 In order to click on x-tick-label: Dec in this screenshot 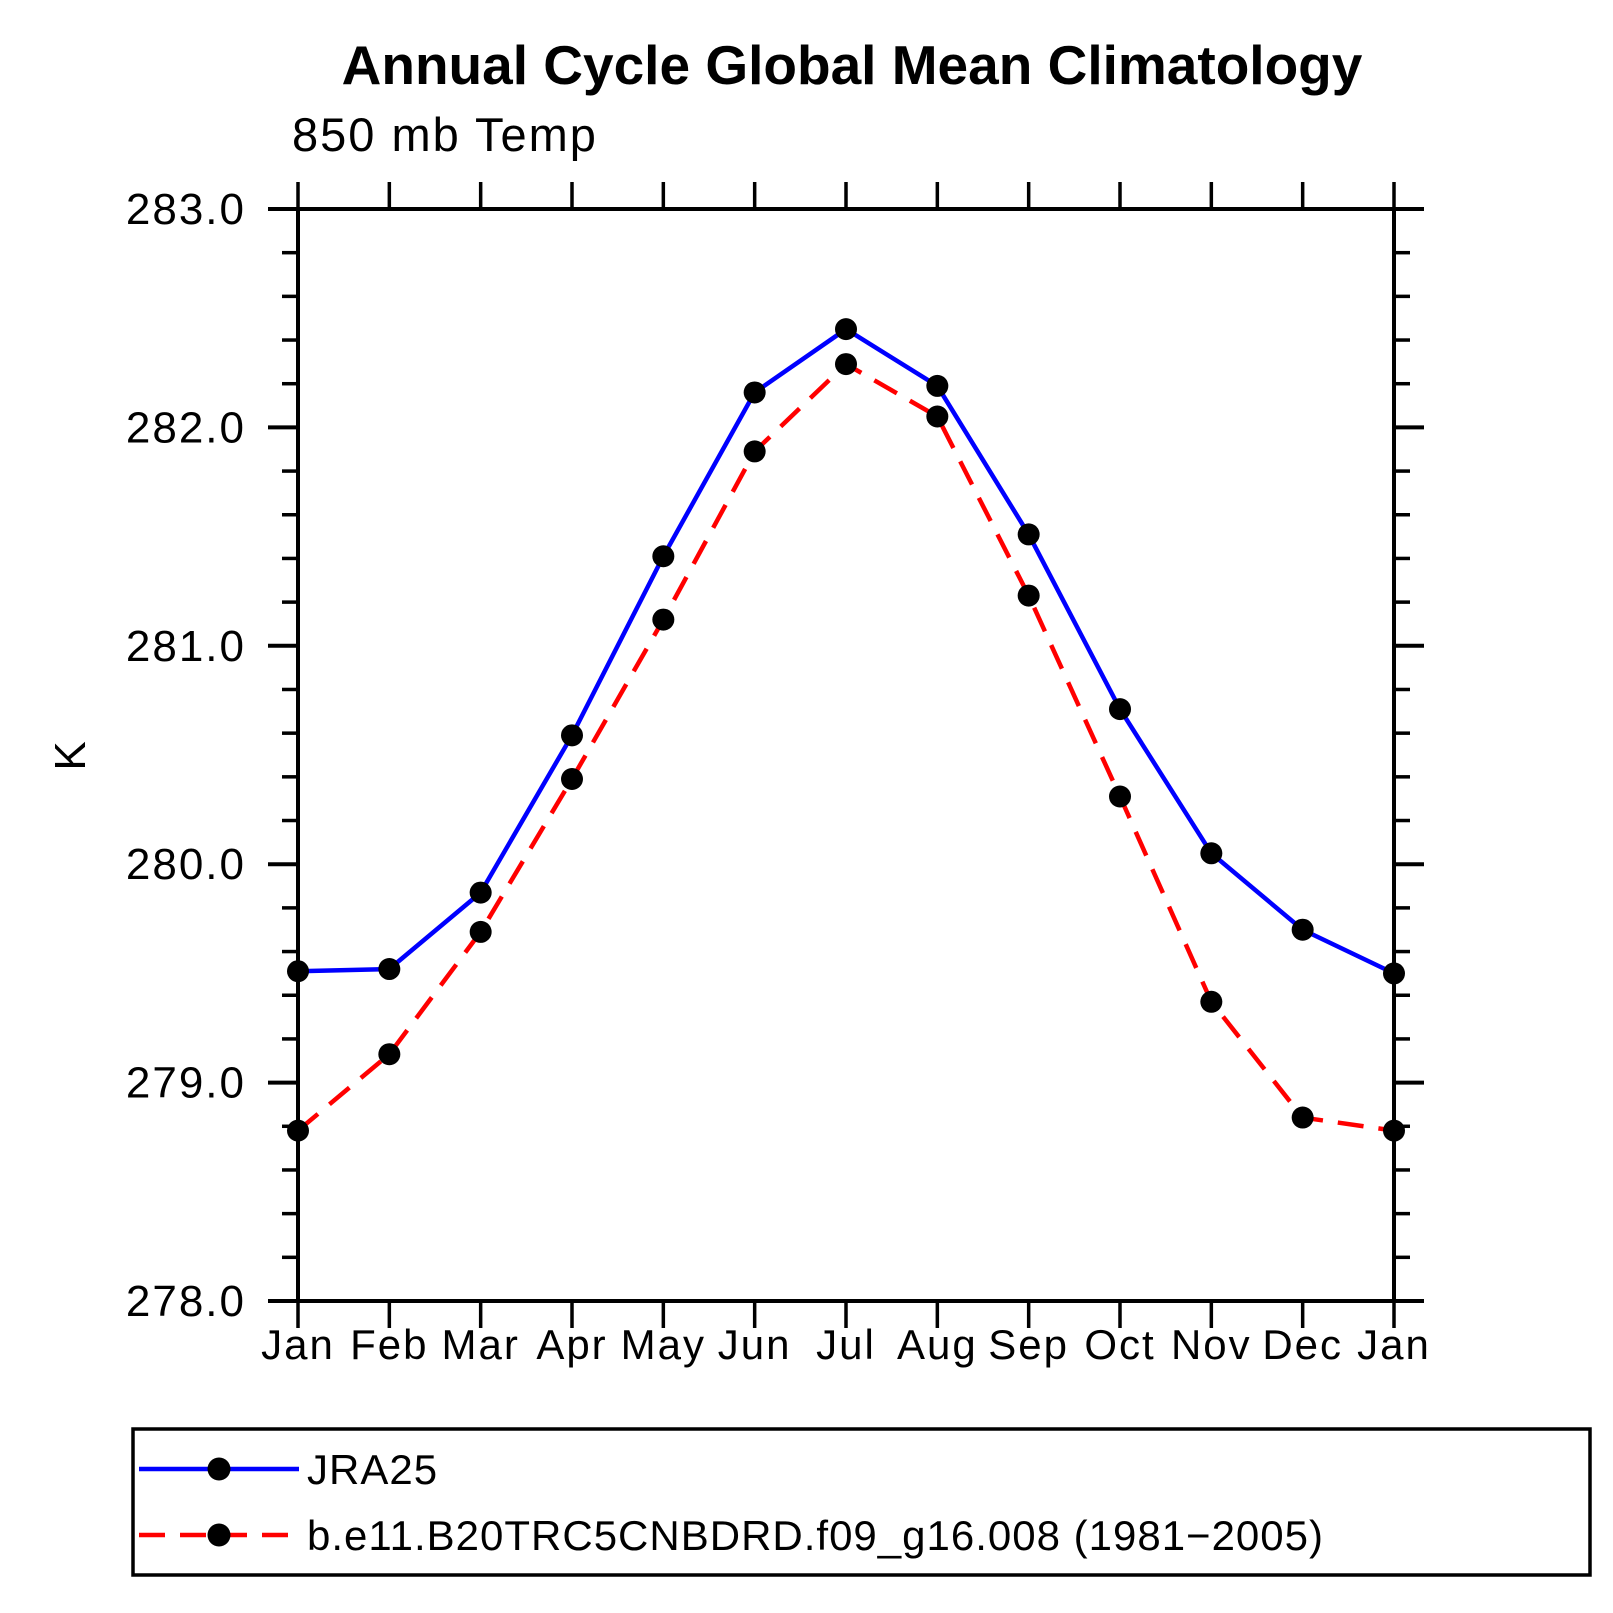, I will do `click(1302, 1344)`.